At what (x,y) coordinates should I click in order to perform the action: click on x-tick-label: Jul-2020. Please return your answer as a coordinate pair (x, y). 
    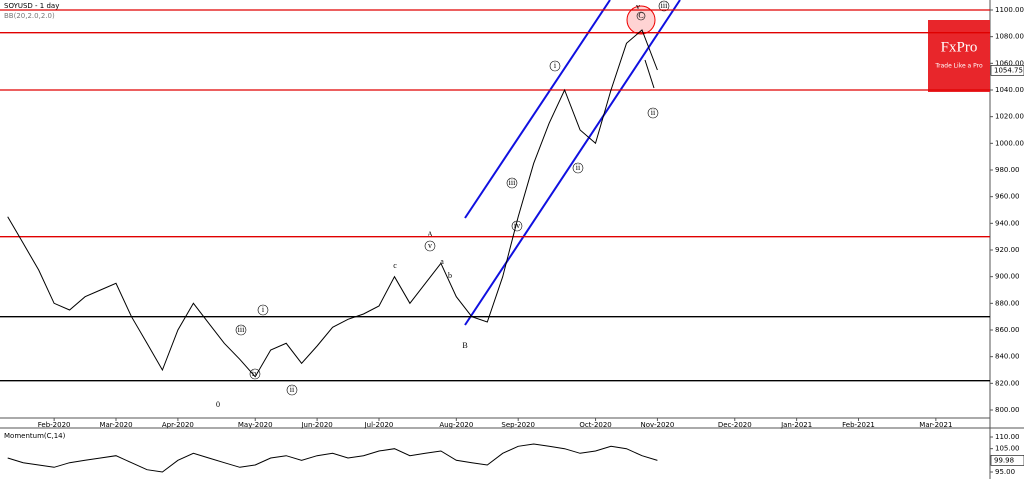
    Looking at the image, I should click on (379, 425).